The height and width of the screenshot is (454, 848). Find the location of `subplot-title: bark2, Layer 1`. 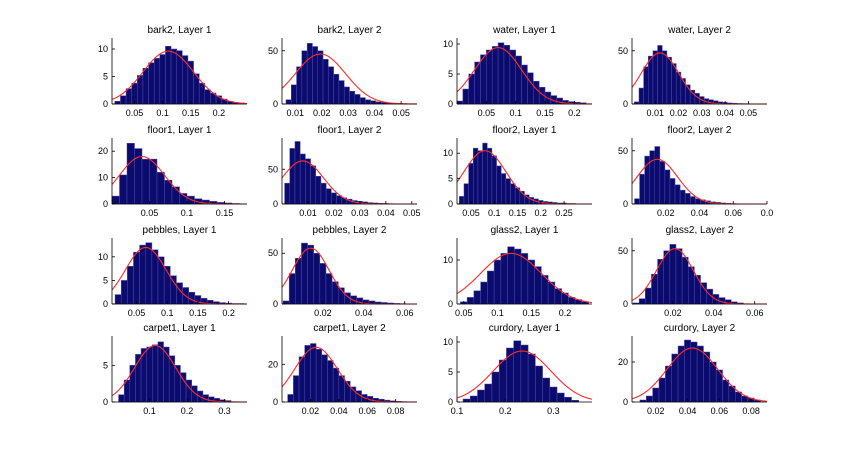

subplot-title: bark2, Layer 1 is located at coordinates (180, 30).